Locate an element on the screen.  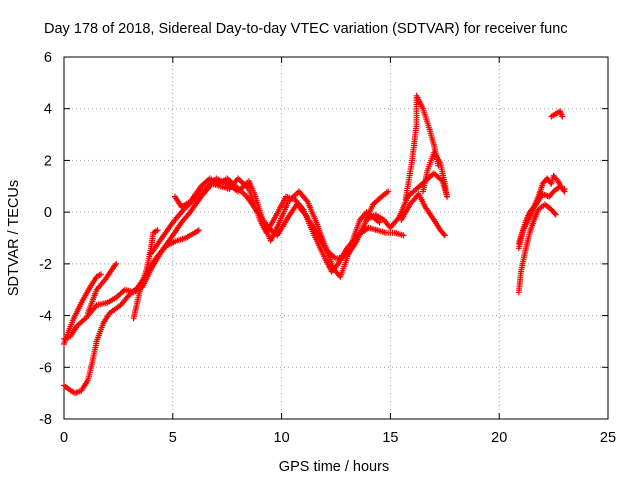
track-o-markers is located at coordinates (557, 114).